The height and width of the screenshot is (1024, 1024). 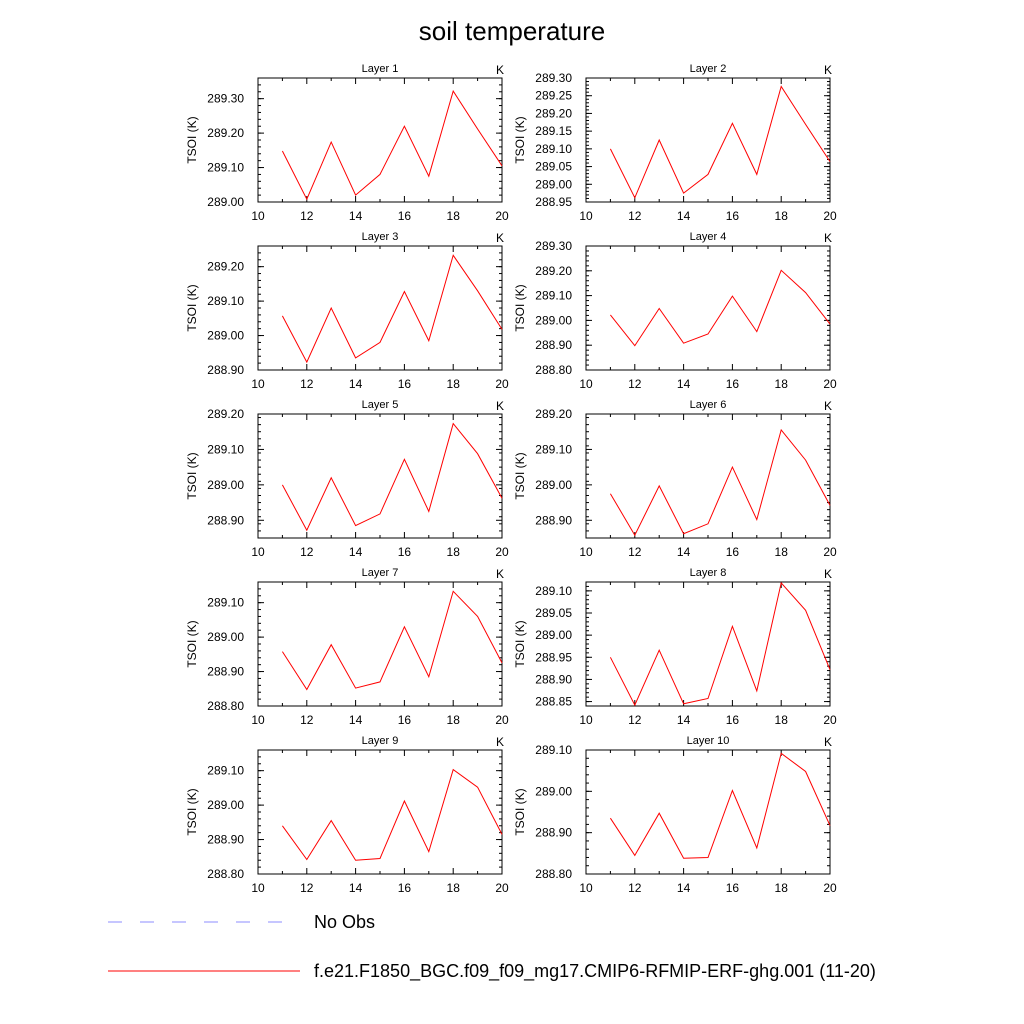 What do you see at coordinates (380, 573) in the screenshot?
I see `panel-title: Layer 7` at bounding box center [380, 573].